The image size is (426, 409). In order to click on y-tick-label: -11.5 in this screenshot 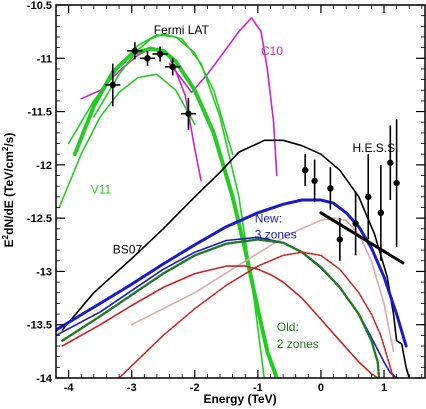, I will do `click(40, 113)`.